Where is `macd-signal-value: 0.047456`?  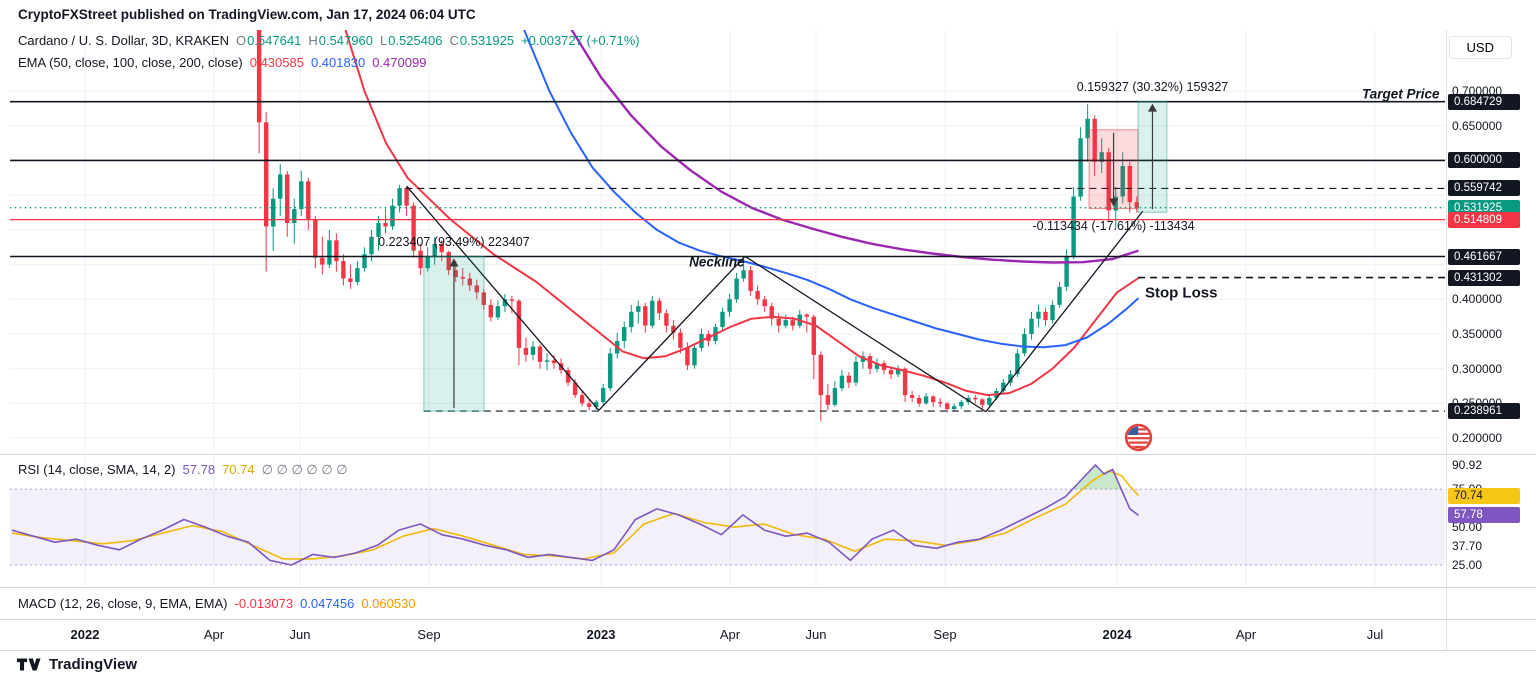 macd-signal-value: 0.047456 is located at coordinates (327, 603).